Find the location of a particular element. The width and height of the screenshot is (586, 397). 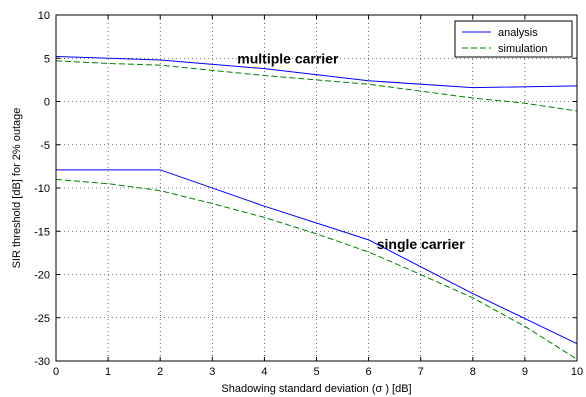

y-tick-label: 0 is located at coordinates (47, 103).